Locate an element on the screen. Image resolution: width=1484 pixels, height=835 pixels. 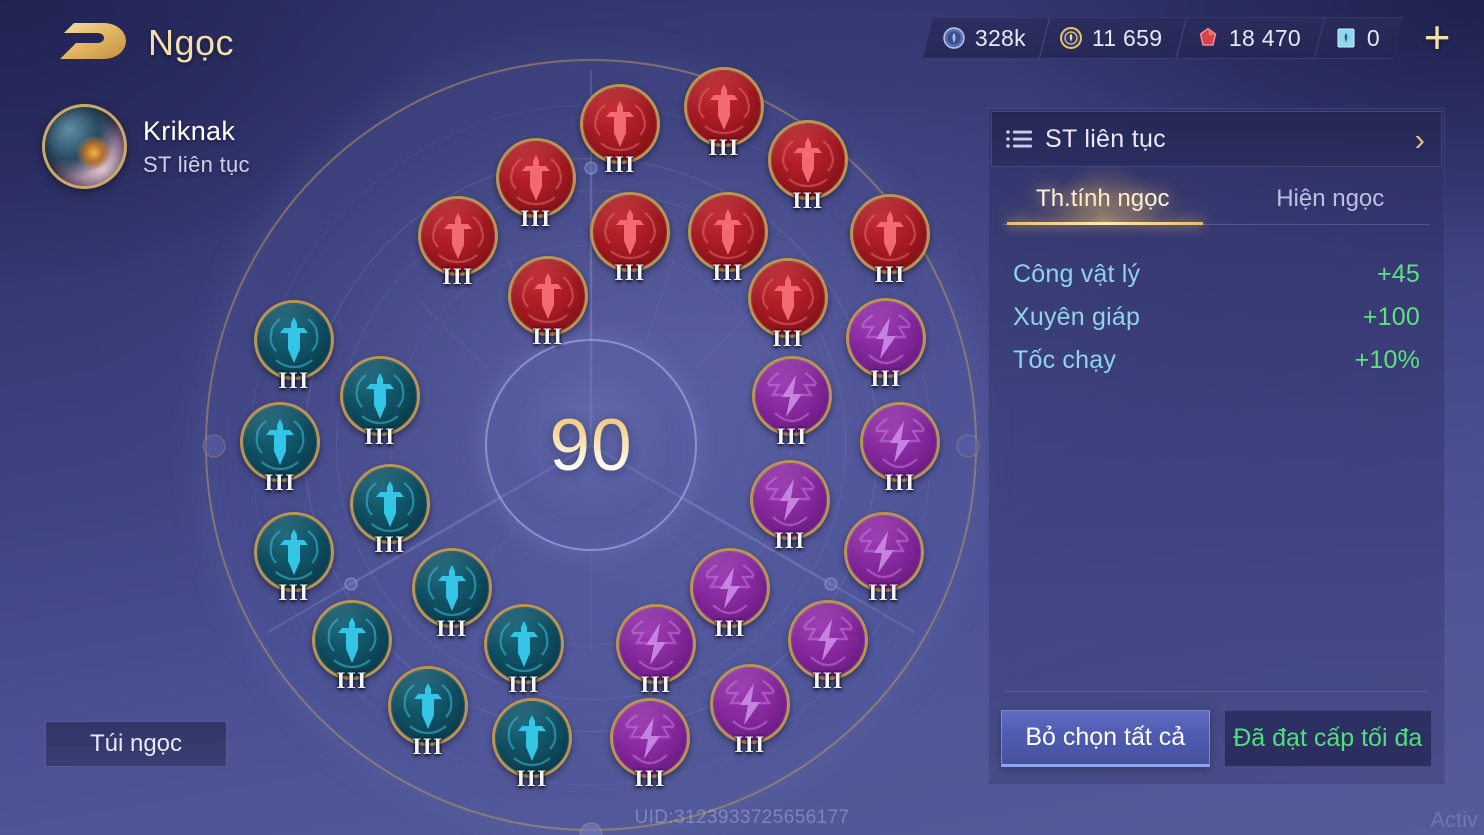
panel-tabs: Th.tính ngọc Hiện ngọc is located at coordinates (1216, 178).